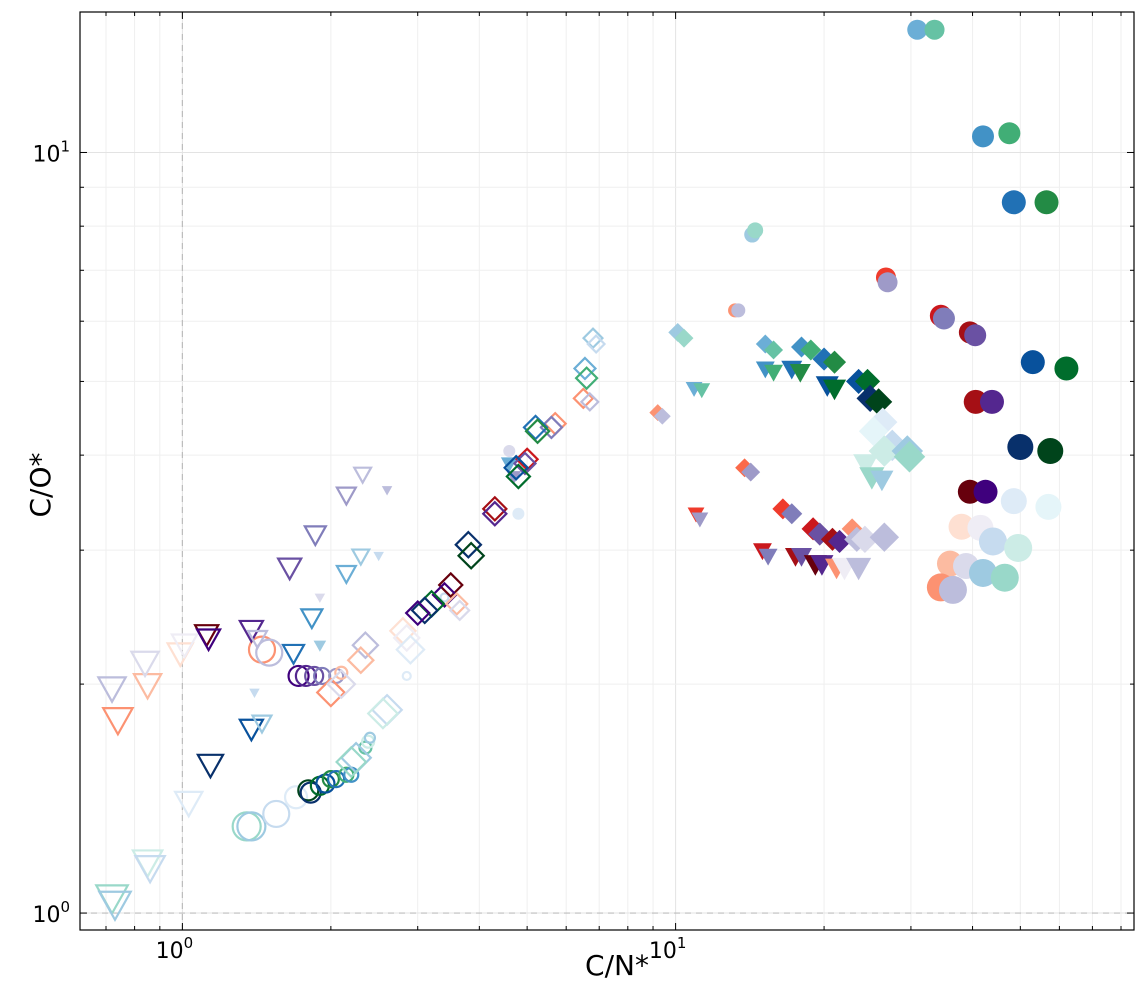  I want to click on y-tick-label-exponent: 1, so click(65, 146).